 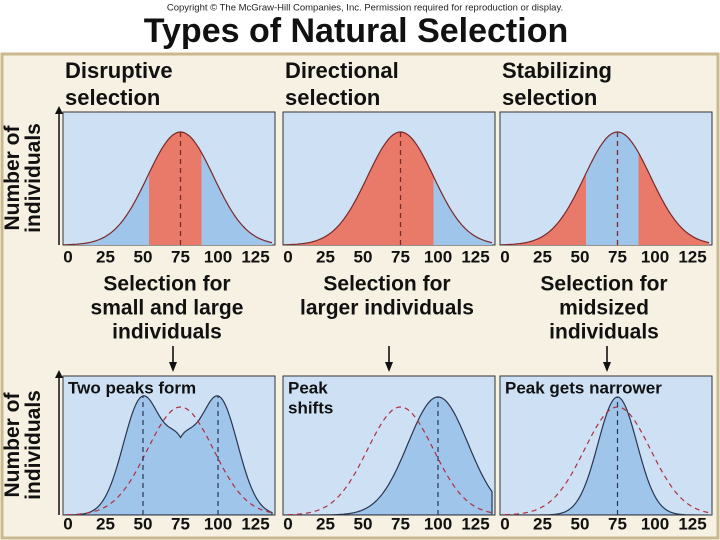 What do you see at coordinates (310, 407) in the screenshot?
I see `result-label: shifts` at bounding box center [310, 407].